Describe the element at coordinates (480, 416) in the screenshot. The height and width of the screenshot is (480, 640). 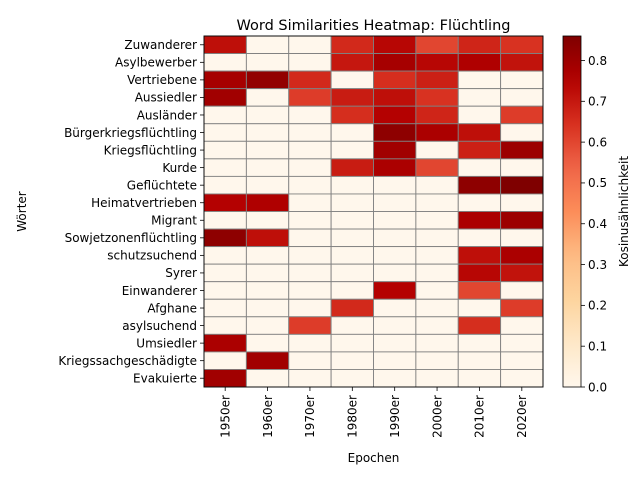
I see `x-tick-label: 2010er` at that location.